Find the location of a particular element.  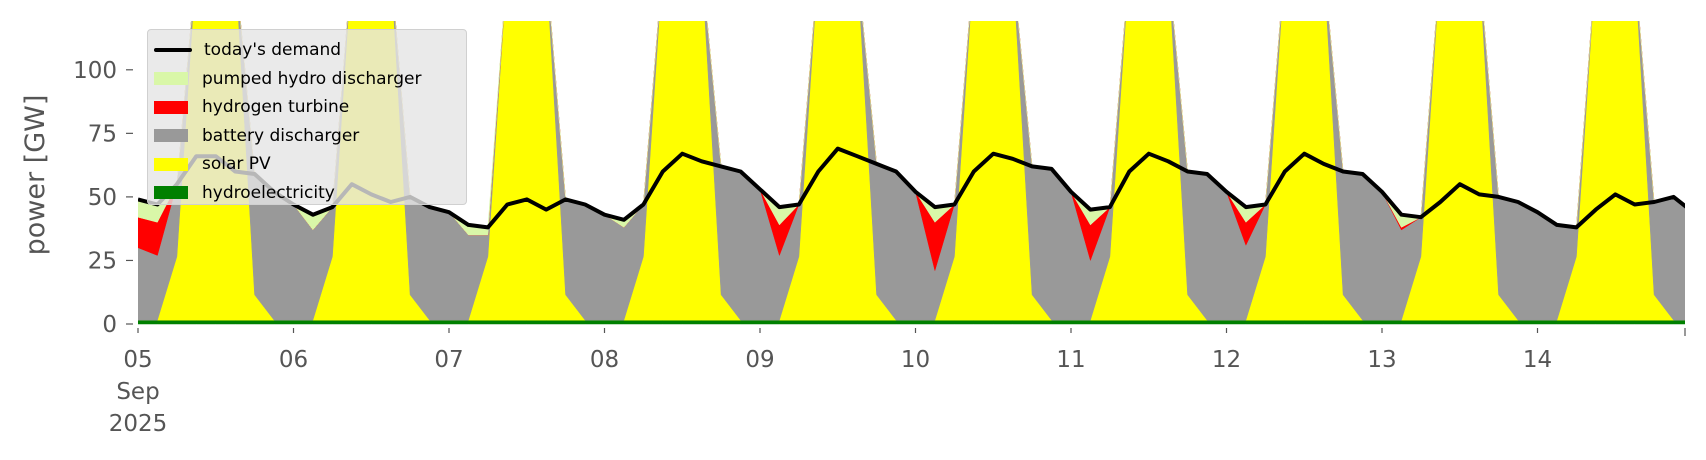

legend-item-hydrogen: hydrogen turbine is located at coordinates (310, 107).